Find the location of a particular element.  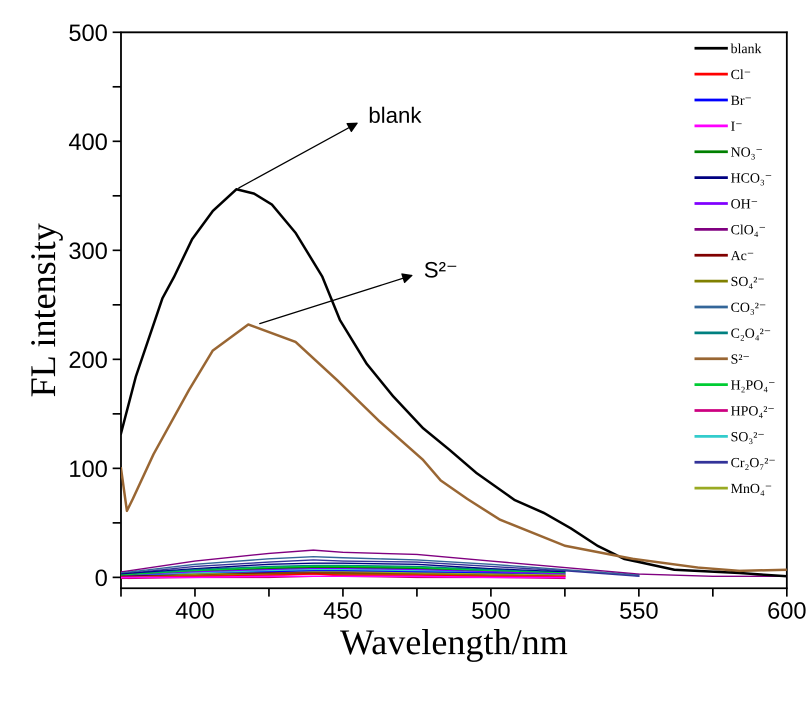

x-axis-title: Wavelength/nm is located at coordinates (454, 645).